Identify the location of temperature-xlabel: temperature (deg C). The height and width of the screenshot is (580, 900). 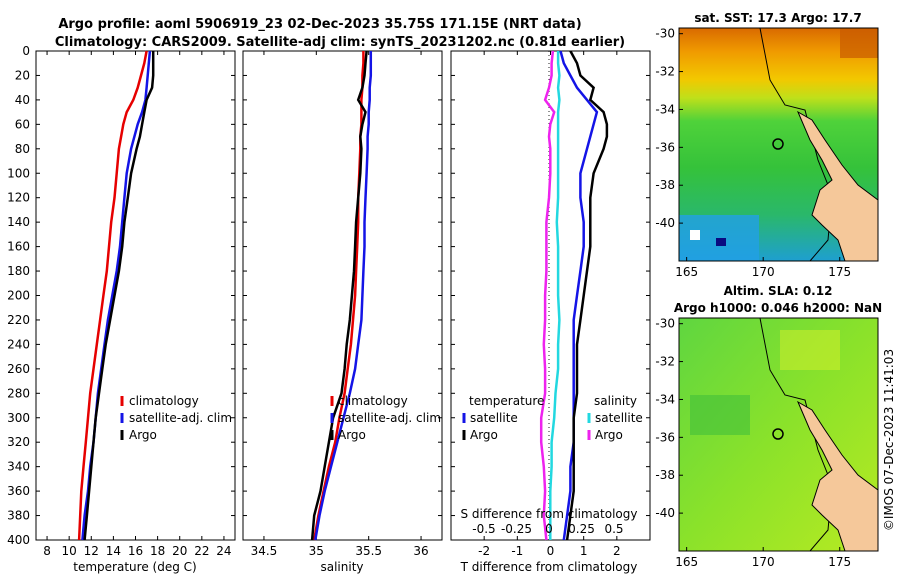
(134, 567).